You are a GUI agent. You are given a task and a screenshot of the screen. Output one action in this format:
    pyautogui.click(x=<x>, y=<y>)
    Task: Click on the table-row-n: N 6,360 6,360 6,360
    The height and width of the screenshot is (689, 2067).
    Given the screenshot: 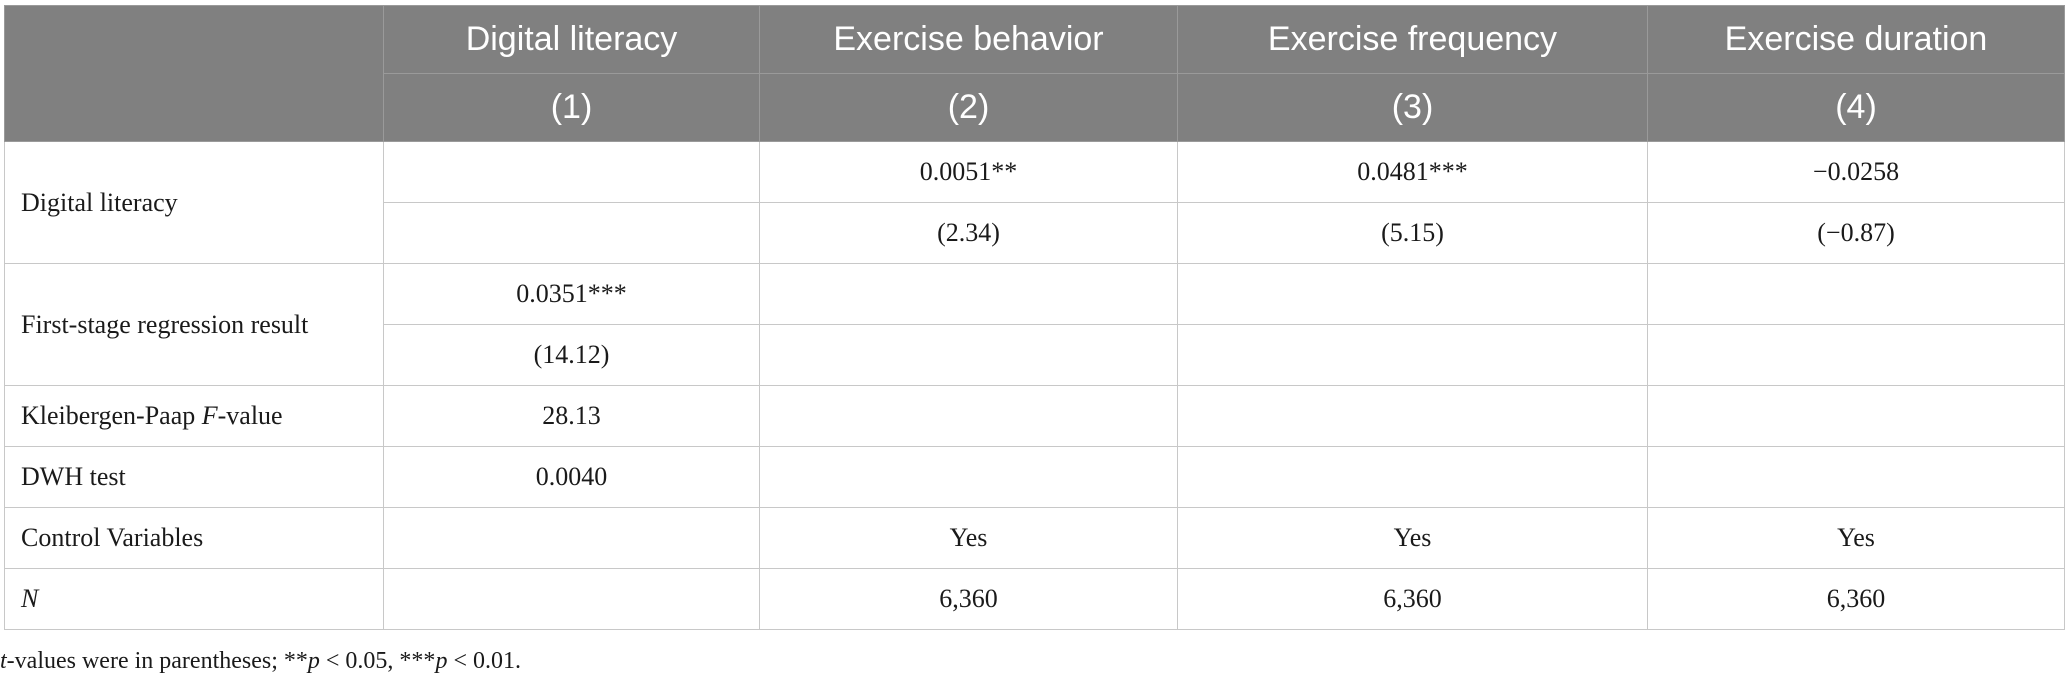 What is the action you would take?
    pyautogui.click(x=1034, y=599)
    